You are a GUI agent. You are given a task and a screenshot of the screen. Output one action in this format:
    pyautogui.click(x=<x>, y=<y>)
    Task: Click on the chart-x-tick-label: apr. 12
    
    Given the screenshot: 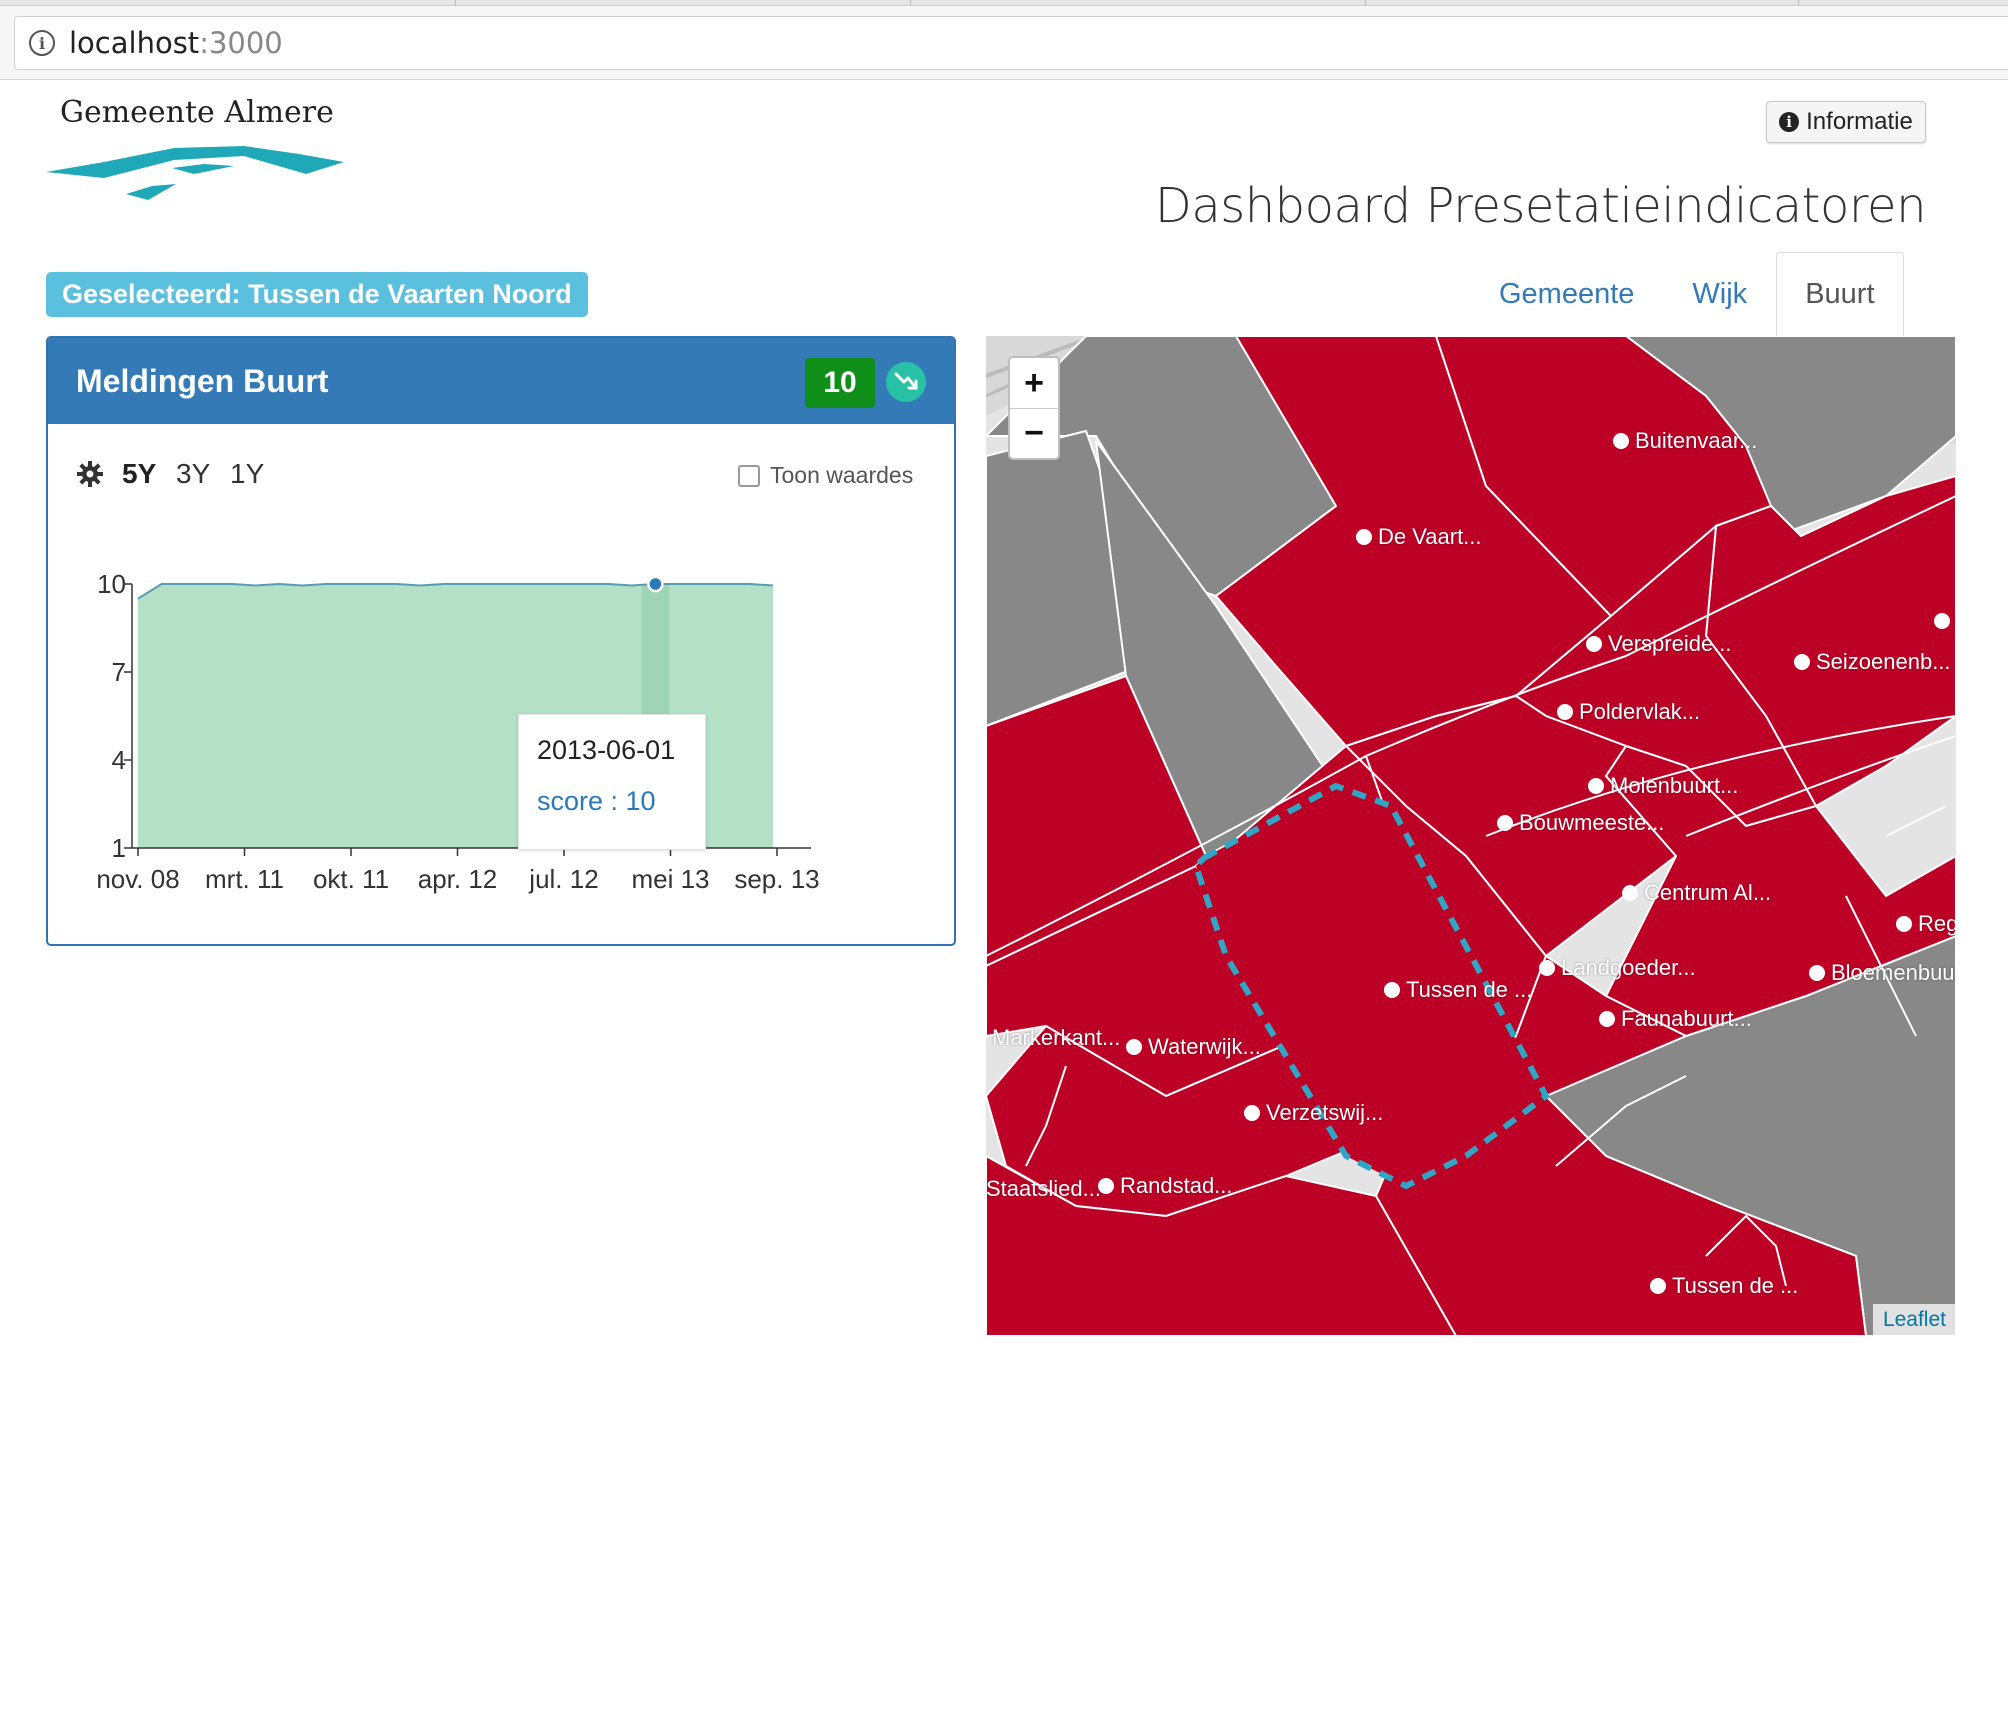 What is the action you would take?
    pyautogui.click(x=458, y=879)
    